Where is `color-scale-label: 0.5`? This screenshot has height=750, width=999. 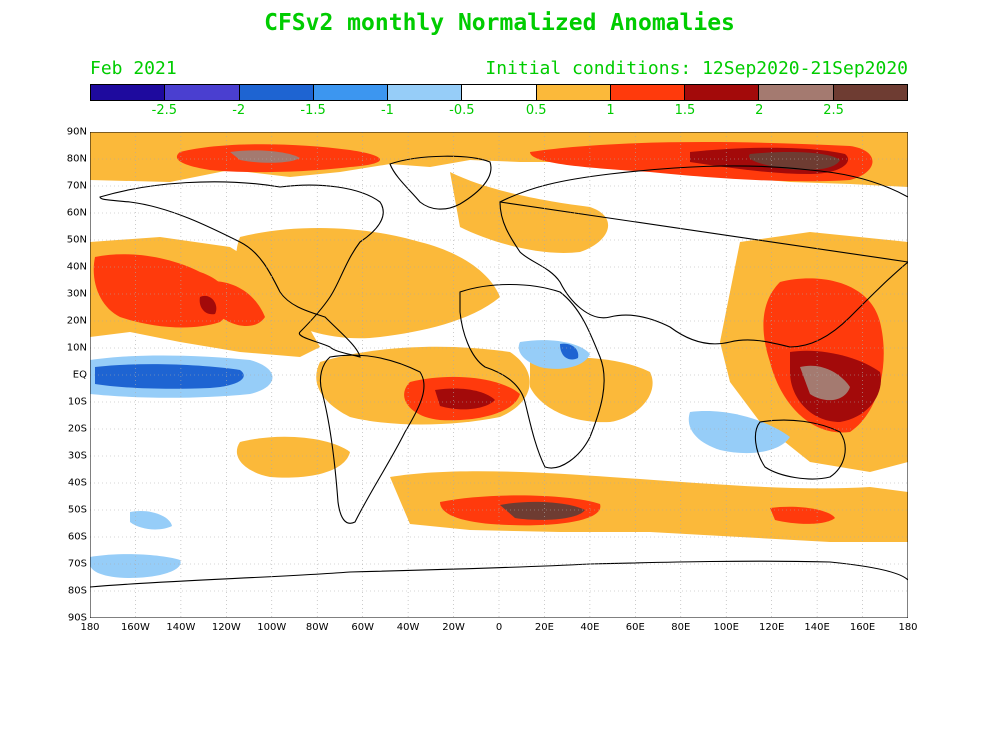
color-scale-label: 0.5 is located at coordinates (536, 110).